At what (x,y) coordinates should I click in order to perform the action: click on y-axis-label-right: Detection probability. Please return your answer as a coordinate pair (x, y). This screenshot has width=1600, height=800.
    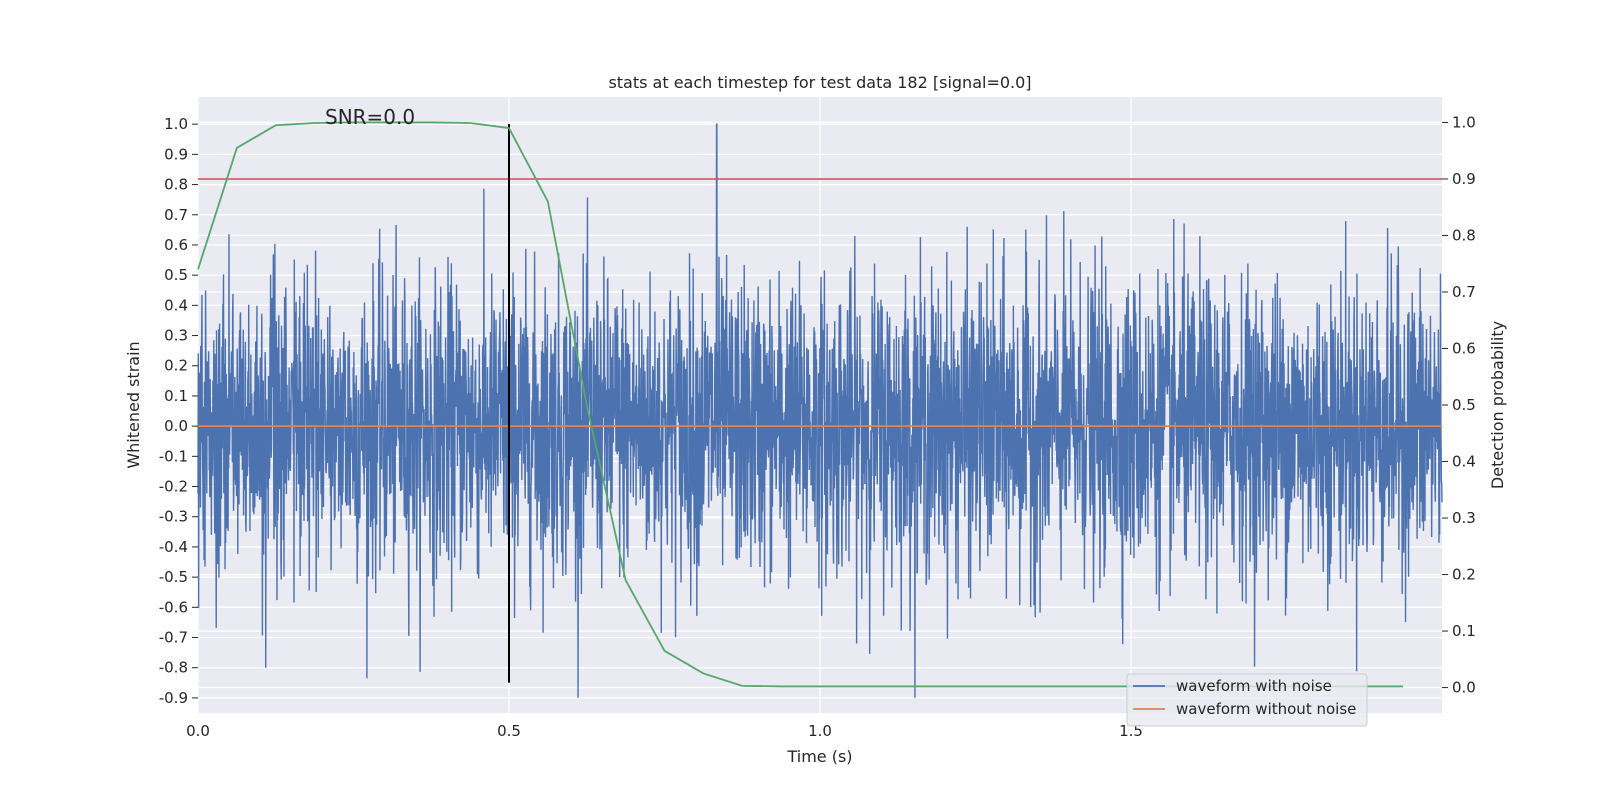
    Looking at the image, I should click on (1497, 405).